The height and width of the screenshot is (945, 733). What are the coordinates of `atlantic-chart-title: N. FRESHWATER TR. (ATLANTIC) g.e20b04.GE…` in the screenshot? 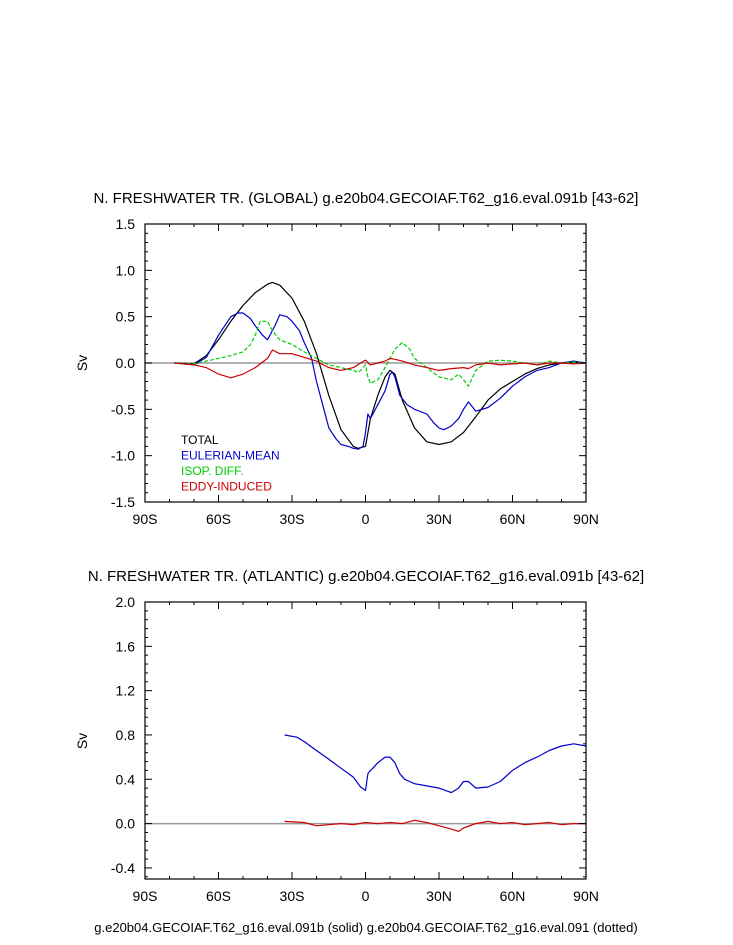 It's located at (366, 576).